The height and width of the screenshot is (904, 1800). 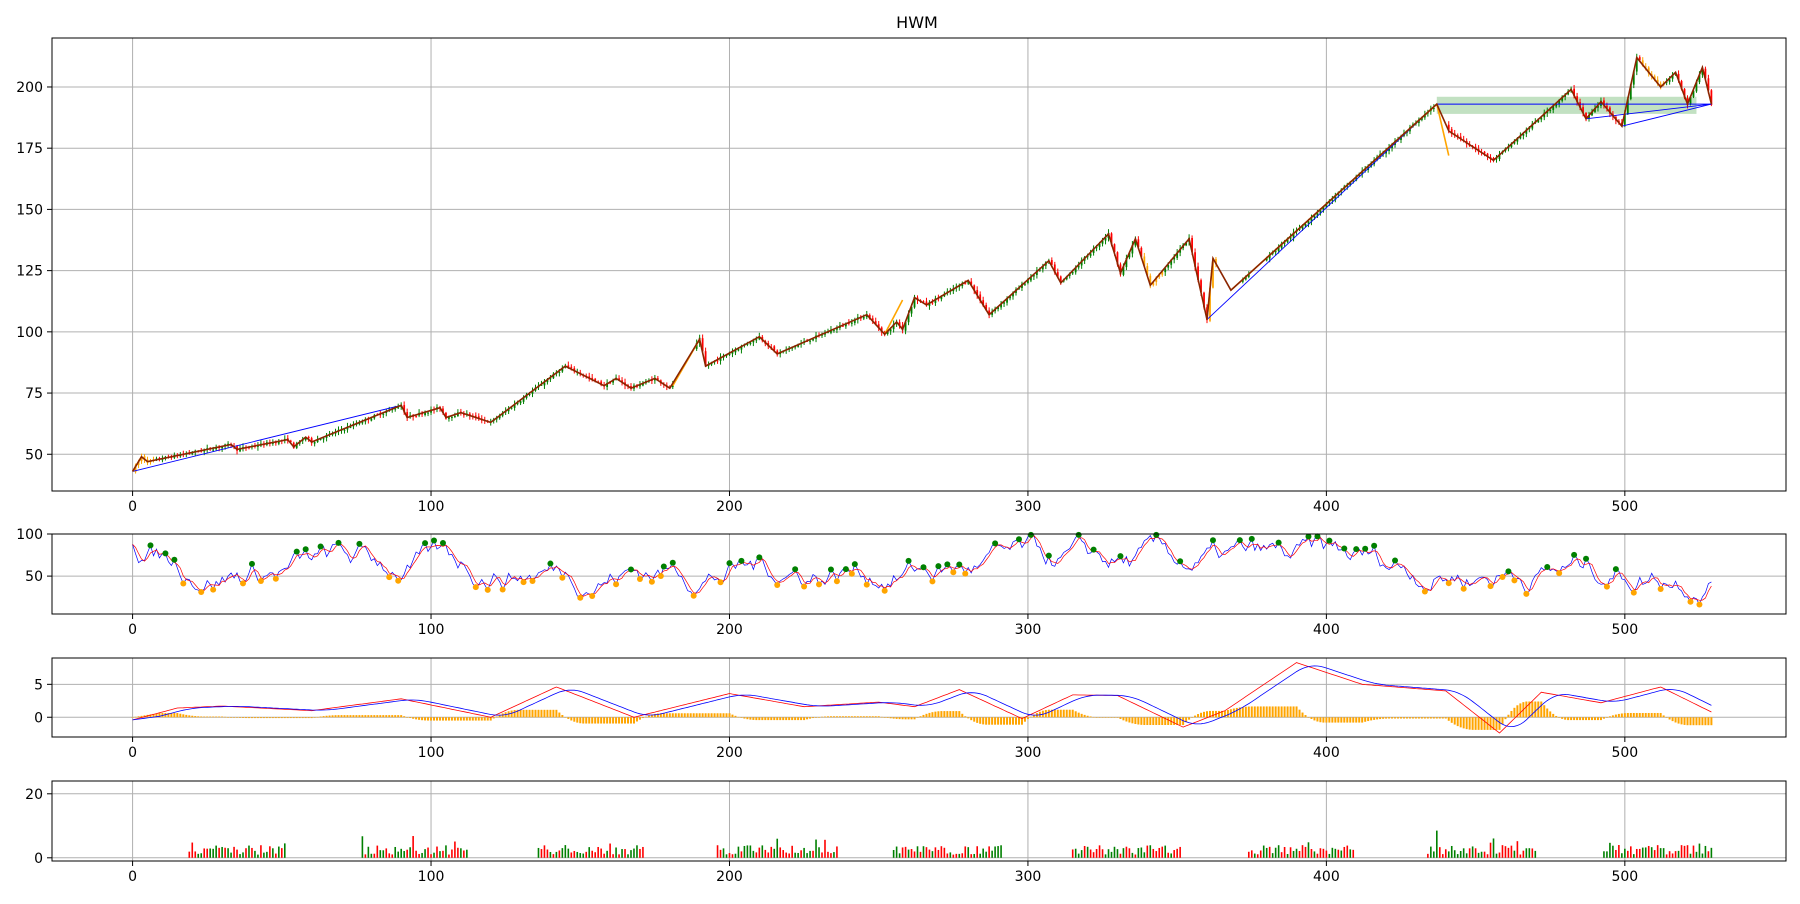 I want to click on y-tick-label: 150, so click(x=29, y=210).